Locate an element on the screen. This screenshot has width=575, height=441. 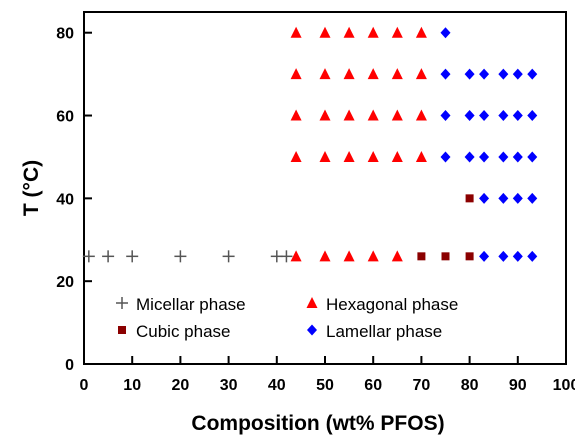
x-tick-label: 100 is located at coordinates (564, 385).